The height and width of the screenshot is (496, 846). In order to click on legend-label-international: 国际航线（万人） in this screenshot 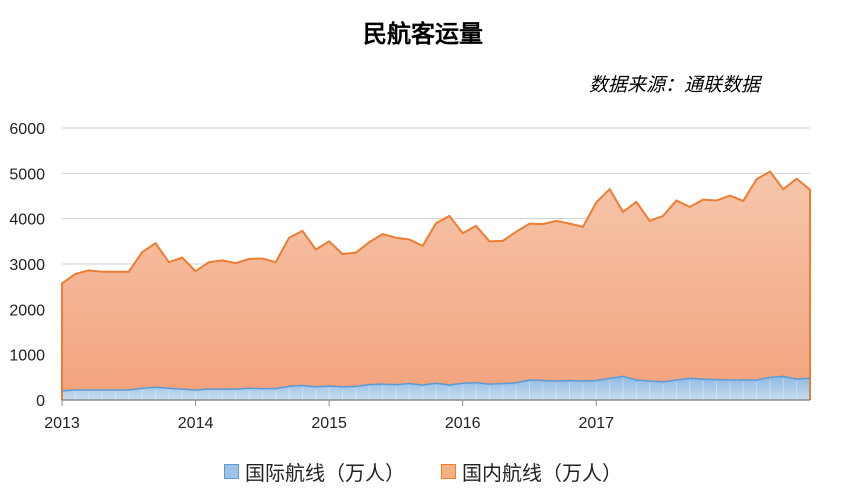, I will do `click(325, 473)`.